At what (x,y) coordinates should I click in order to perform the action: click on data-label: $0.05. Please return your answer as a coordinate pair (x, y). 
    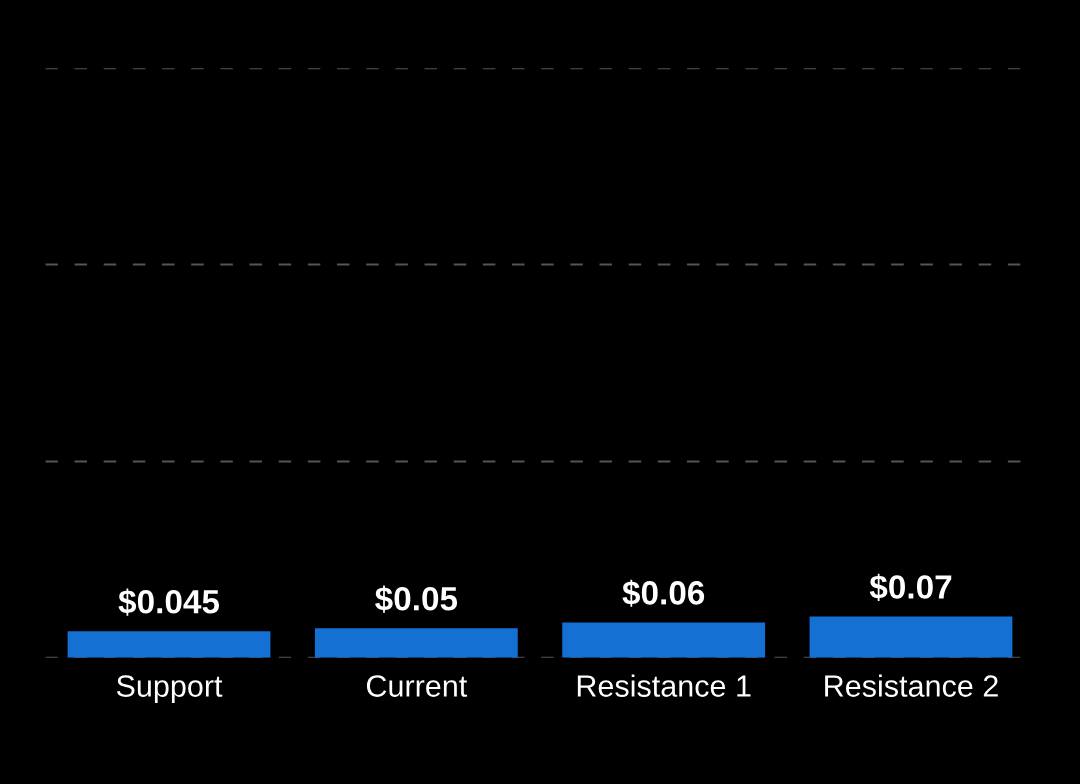
    Looking at the image, I should click on (416, 599).